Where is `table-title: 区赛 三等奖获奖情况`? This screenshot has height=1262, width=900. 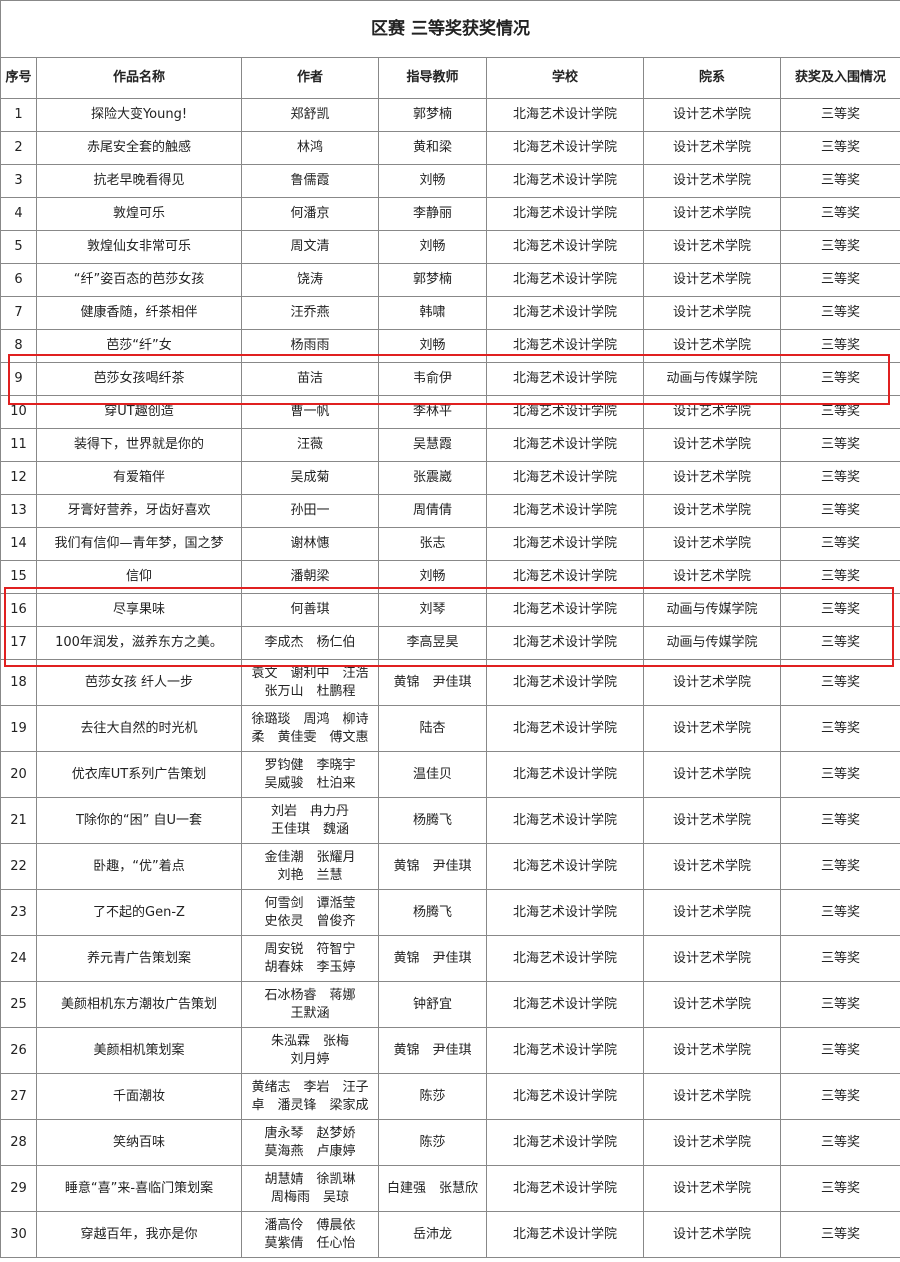
table-title: 区赛 三等奖获奖情况 is located at coordinates (450, 29).